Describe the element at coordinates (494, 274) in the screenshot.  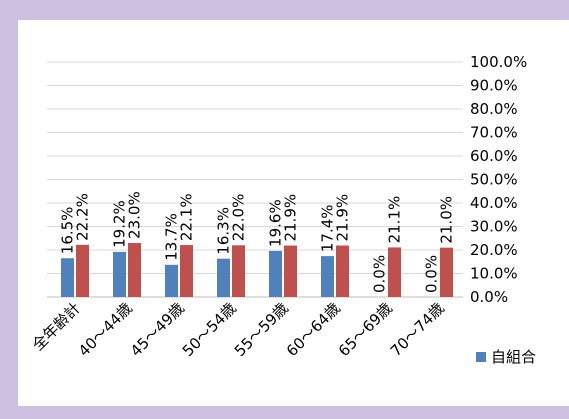
I see `y-tick-label: 10.0%` at that location.